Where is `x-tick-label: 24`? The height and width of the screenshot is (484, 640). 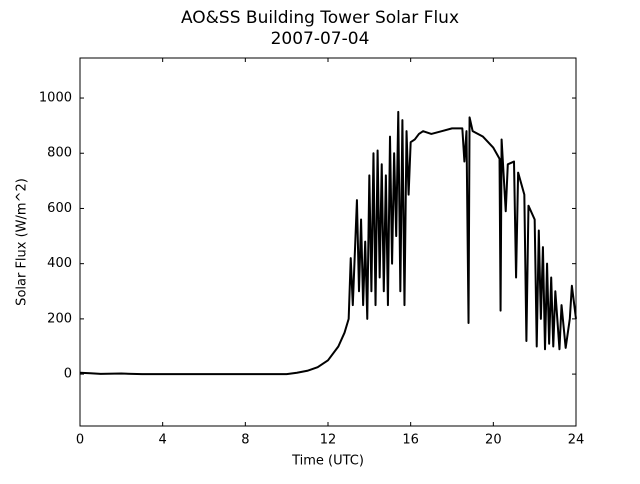 x-tick-label: 24 is located at coordinates (576, 440).